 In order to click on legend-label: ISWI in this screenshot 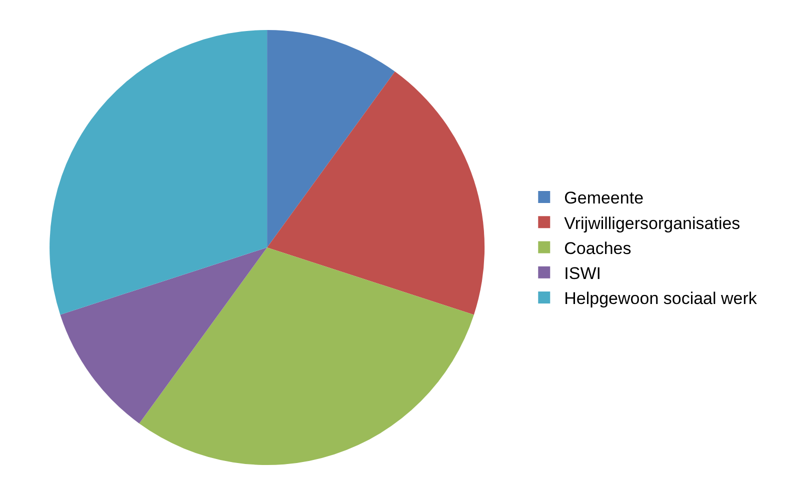, I will do `click(582, 273)`.